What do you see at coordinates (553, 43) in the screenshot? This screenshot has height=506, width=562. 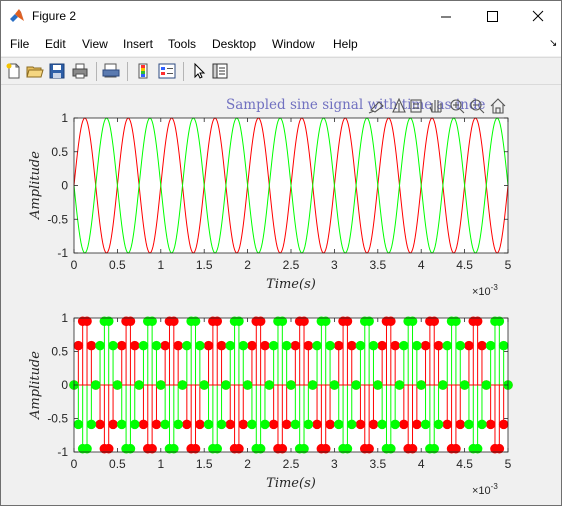 I see `menu-dock-arrow-icon: ↘` at bounding box center [553, 43].